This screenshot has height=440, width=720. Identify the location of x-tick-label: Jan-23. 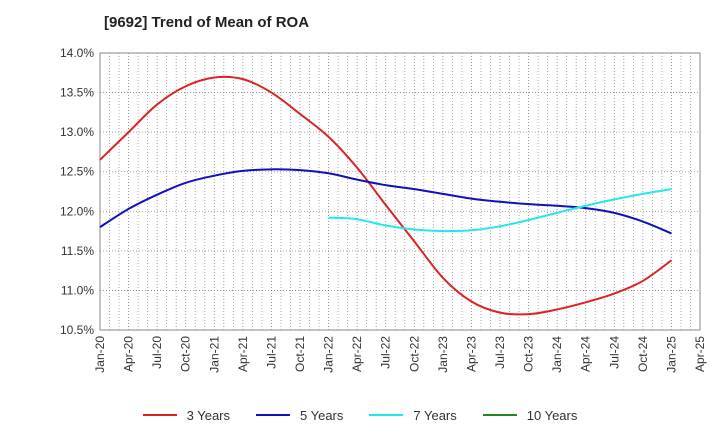
(443, 354).